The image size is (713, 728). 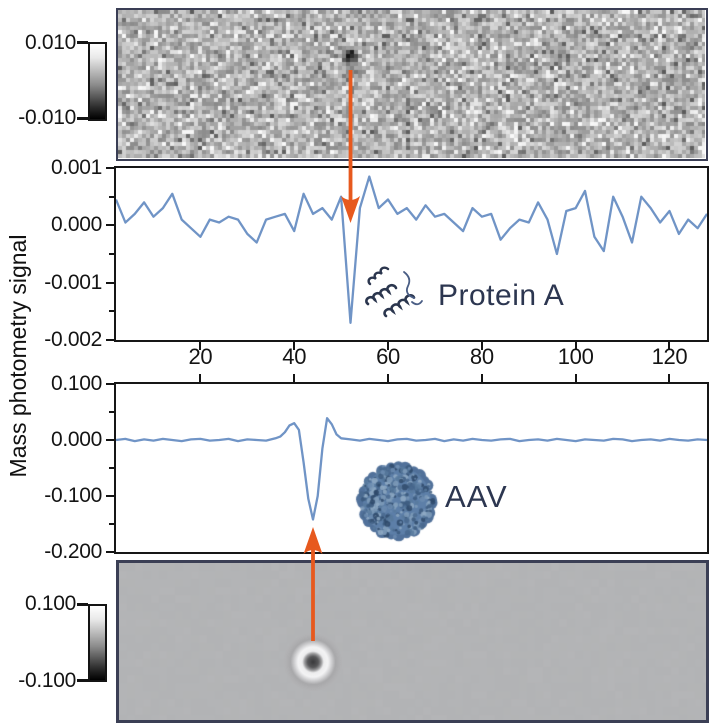 I want to click on aav-trace-plot, so click(x=411, y=469).